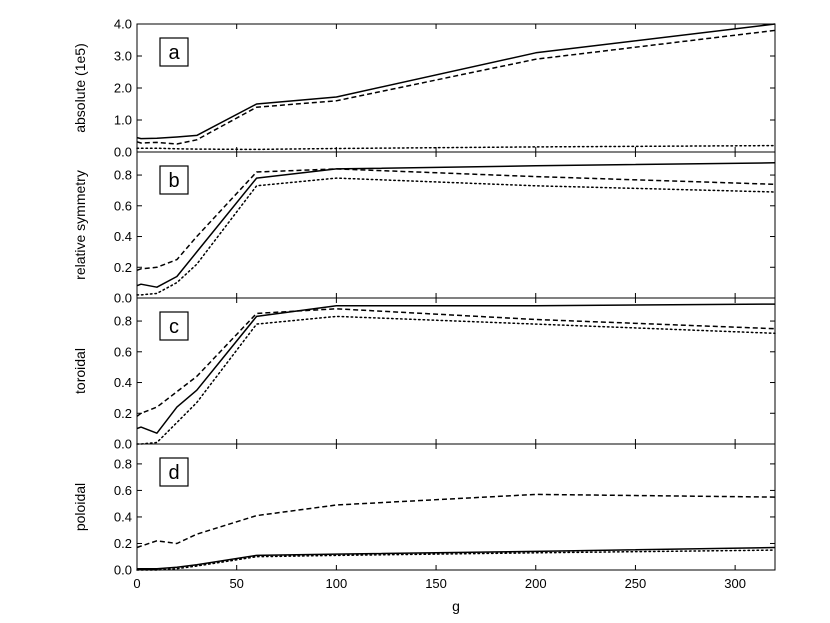 The width and height of the screenshot is (830, 623). I want to click on y-axis-label: relative symmetry, so click(80, 225).